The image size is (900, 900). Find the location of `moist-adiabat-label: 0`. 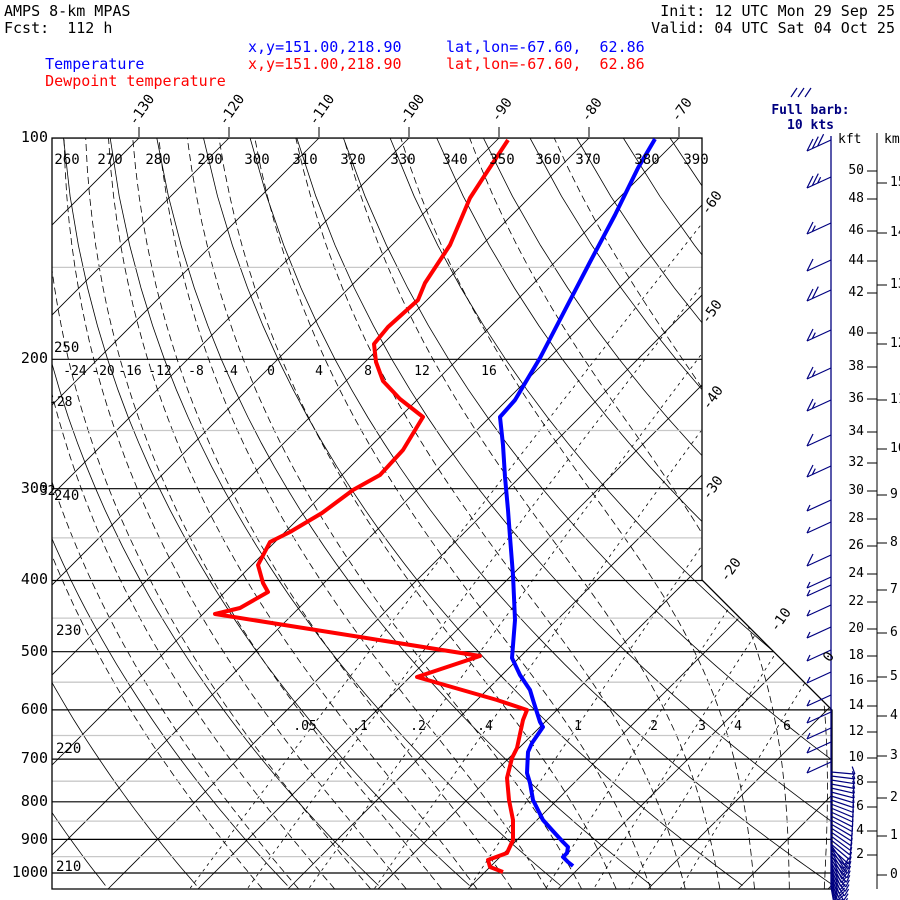

moist-adiabat-label: 0 is located at coordinates (271, 371).